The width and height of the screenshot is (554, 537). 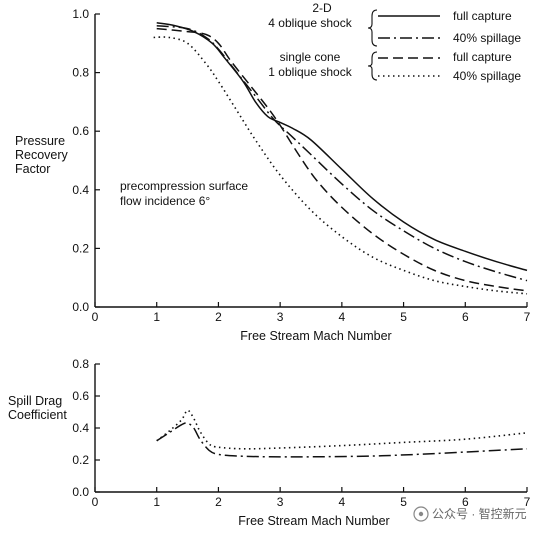 I want to click on top-xtick-label: 7, so click(x=527, y=317).